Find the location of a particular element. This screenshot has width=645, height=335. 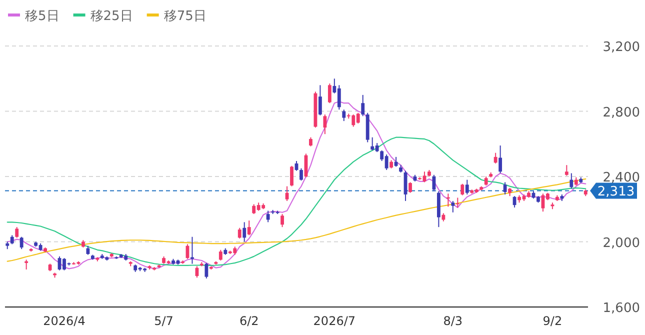

ref-label: 2,313 is located at coordinates (613, 191).